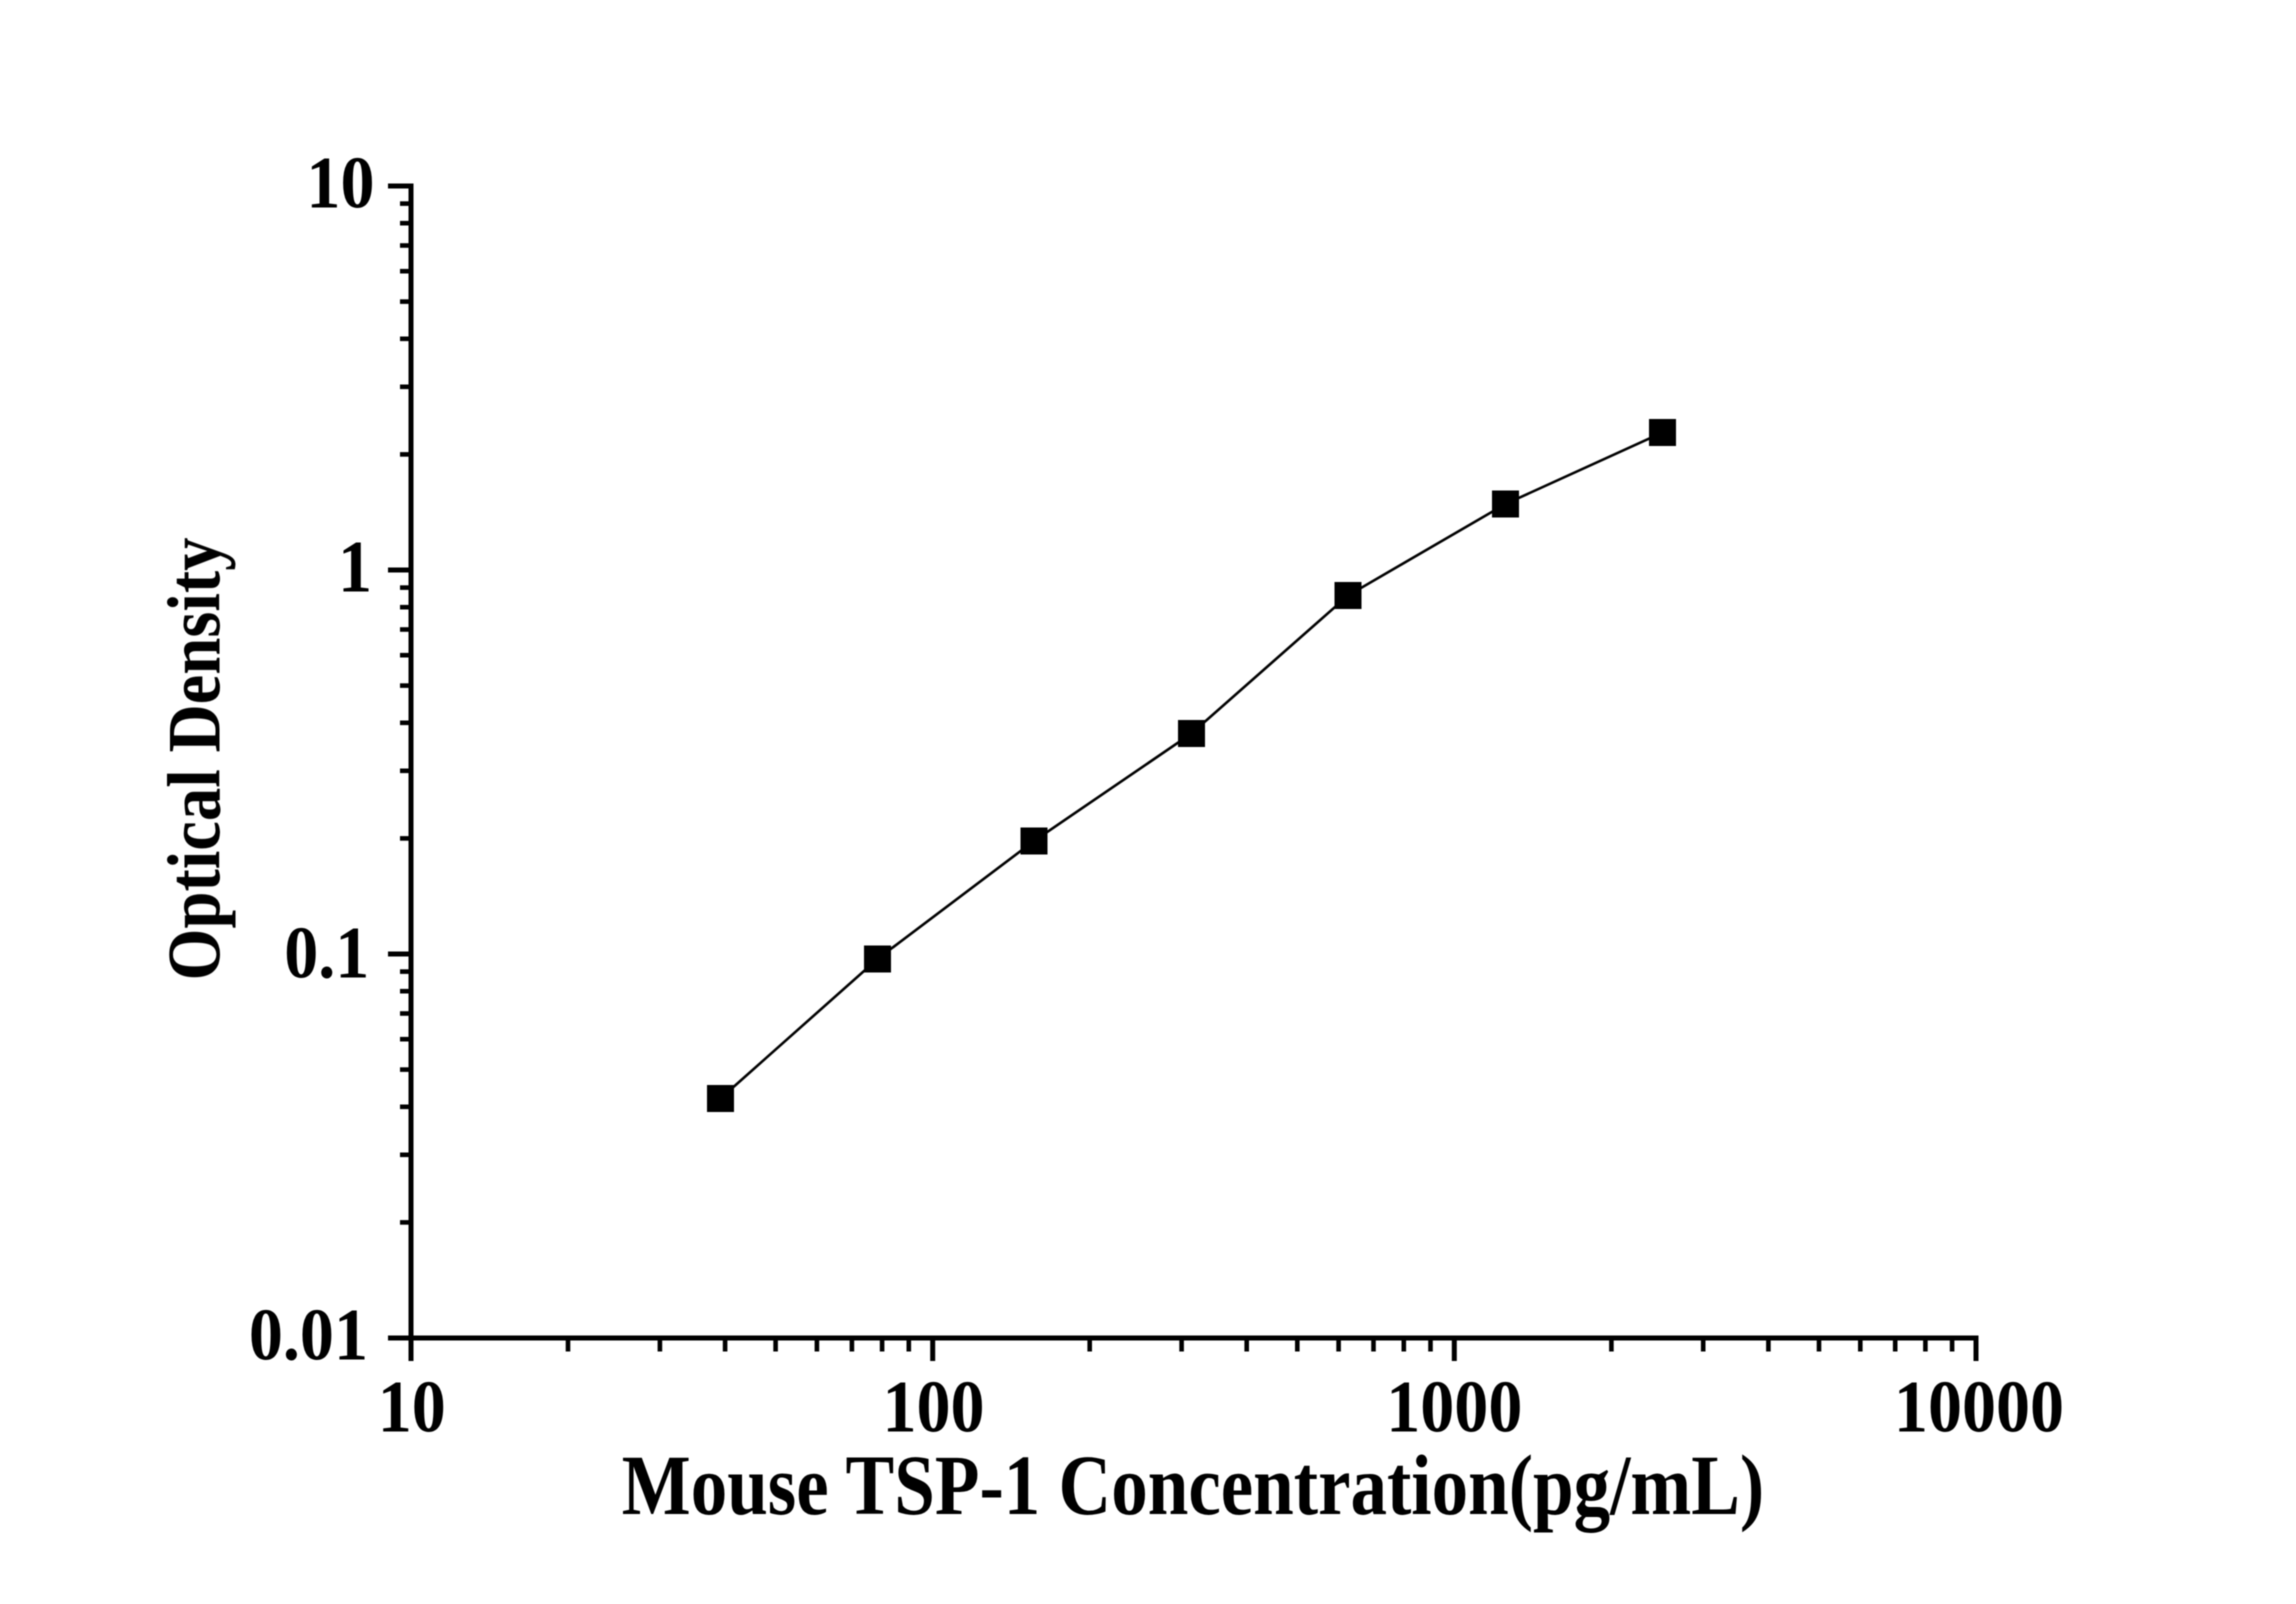 This screenshot has height=1604, width=2296. Describe the element at coordinates (308, 1335) in the screenshot. I see `svg-text: 0.01` at that location.